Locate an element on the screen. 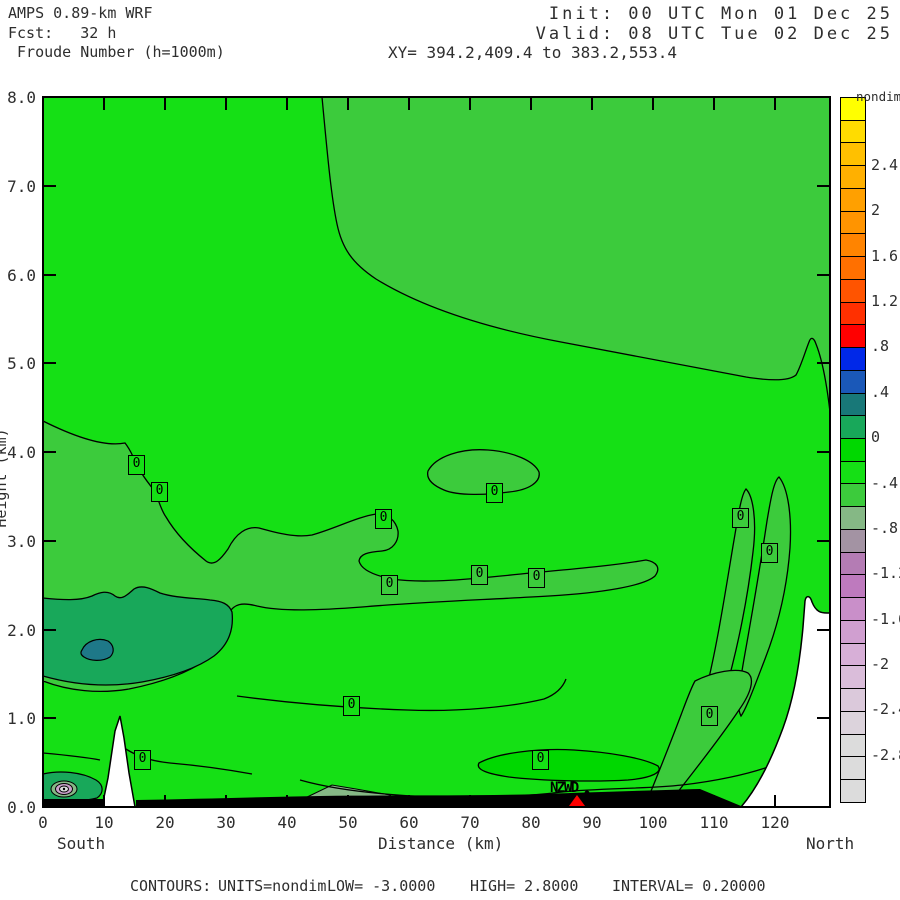  x-tick-label: 70 is located at coordinates (470, 822).